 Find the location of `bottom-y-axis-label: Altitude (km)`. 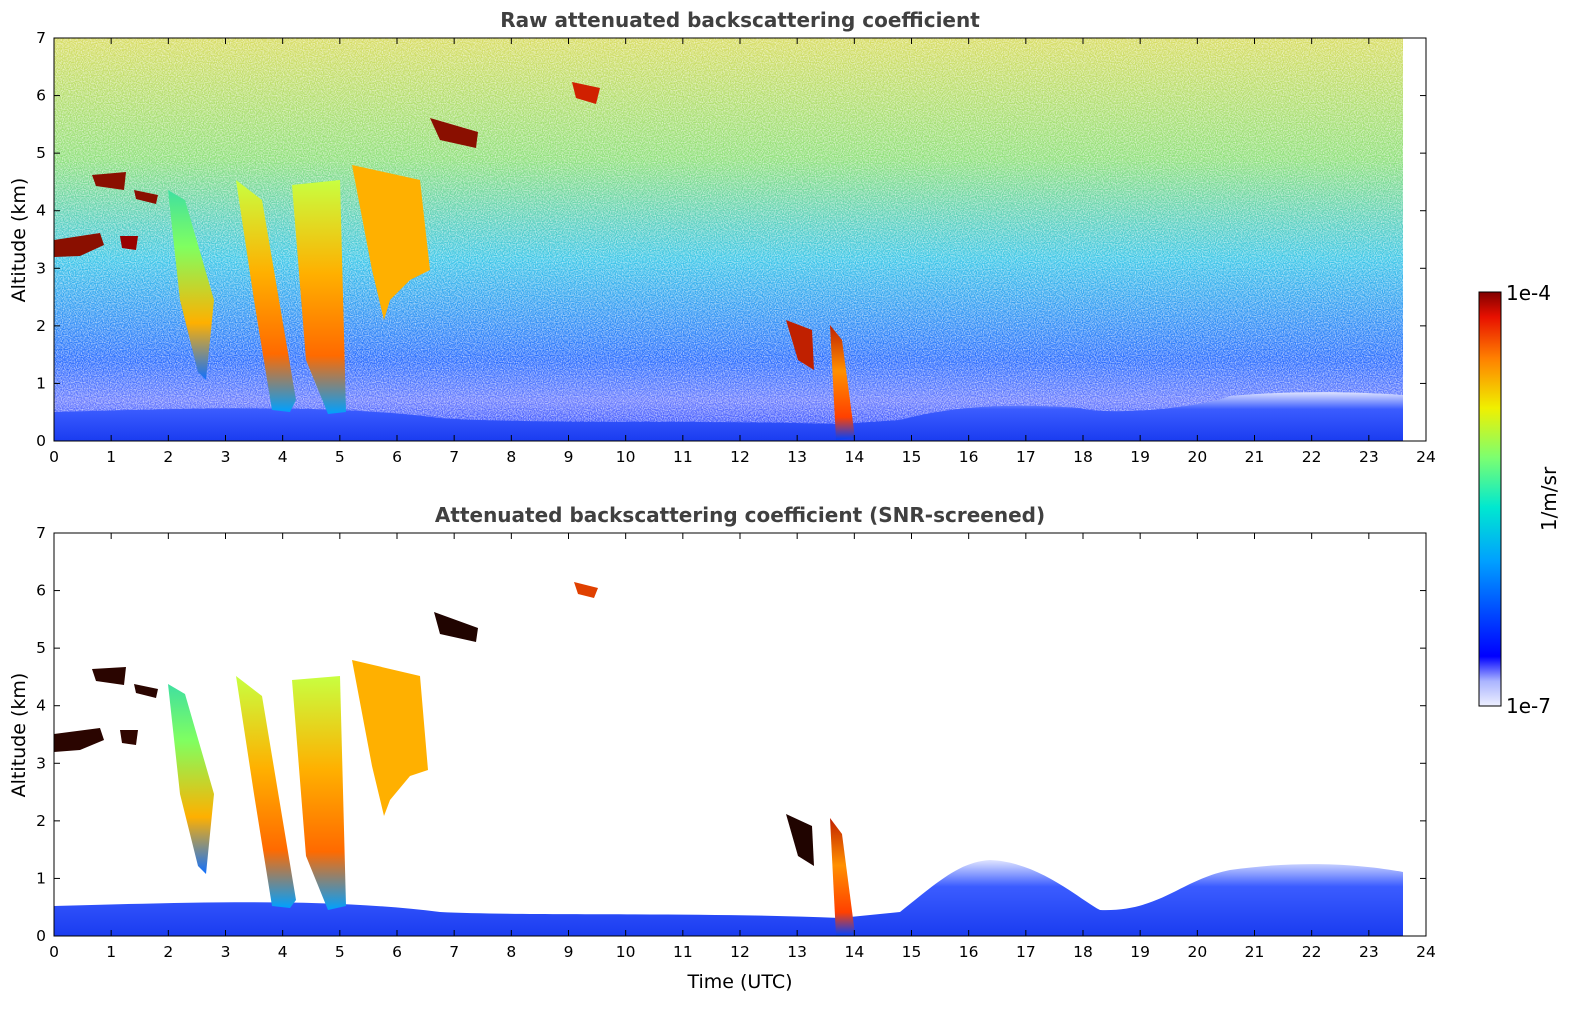

bottom-y-axis-label: Altitude (km) is located at coordinates (19, 735).